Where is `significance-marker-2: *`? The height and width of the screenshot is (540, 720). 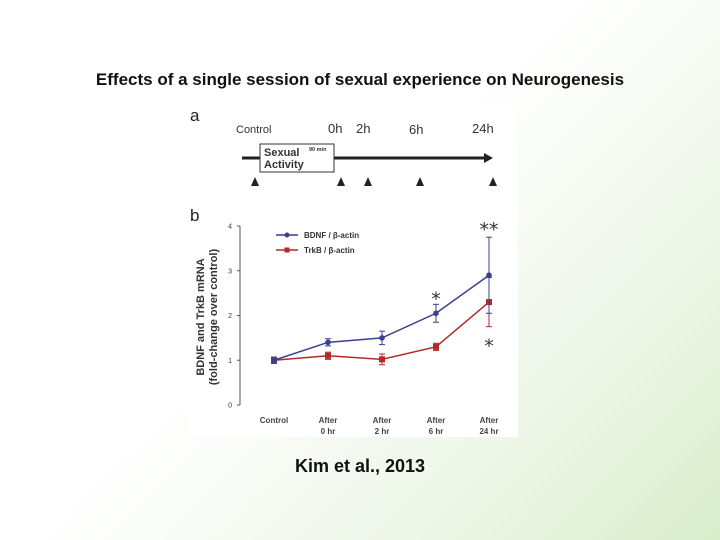
significance-marker-2: * is located at coordinates (489, 346).